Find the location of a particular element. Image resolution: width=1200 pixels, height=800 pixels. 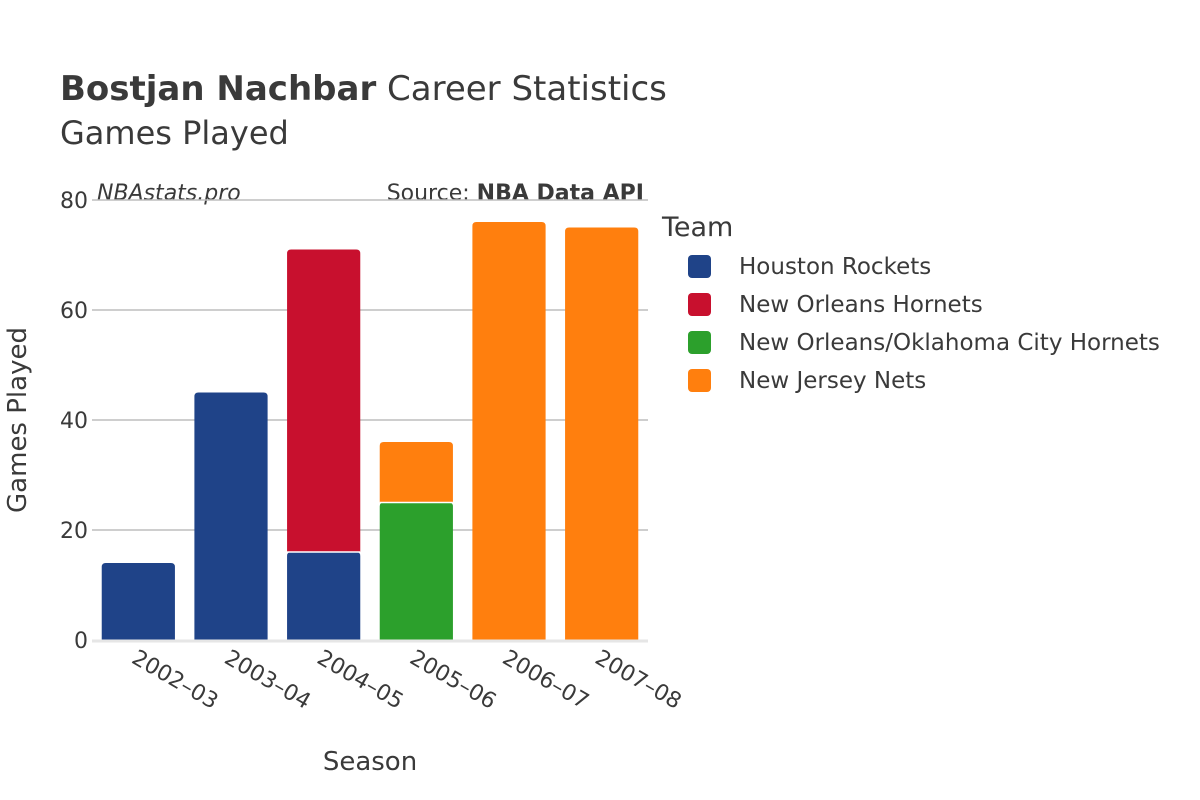

y-tick-label: 60 is located at coordinates (74, 311).